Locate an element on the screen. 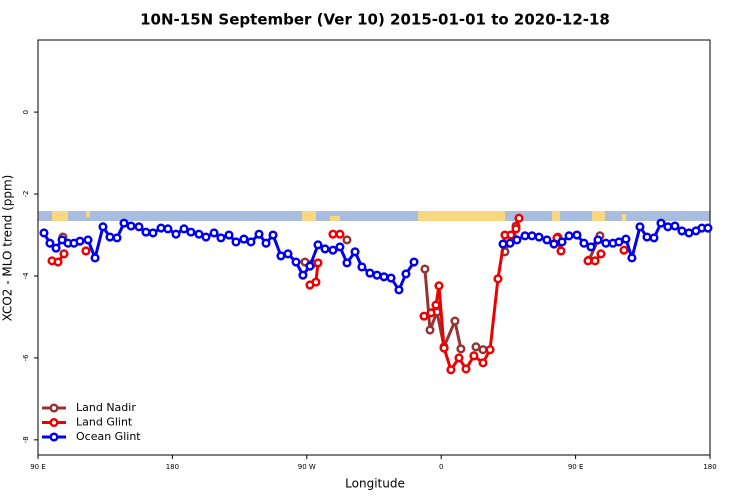 This screenshot has width=750, height=500. y-tick-label: -8 is located at coordinates (26, 439).